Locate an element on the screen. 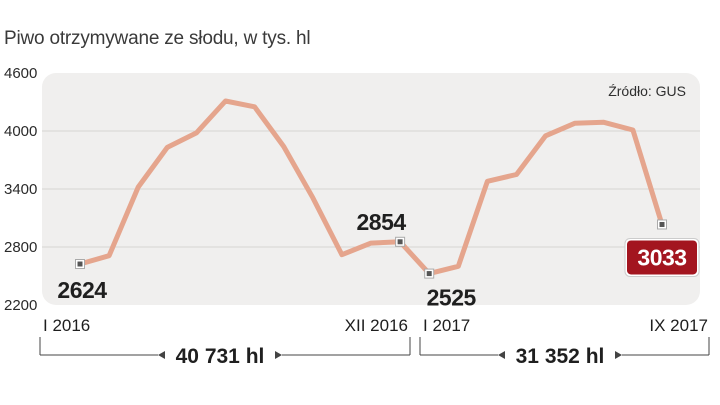  chart-title: Piwo otrzymywane ze słodu, w tys. hl is located at coordinates (157, 38).